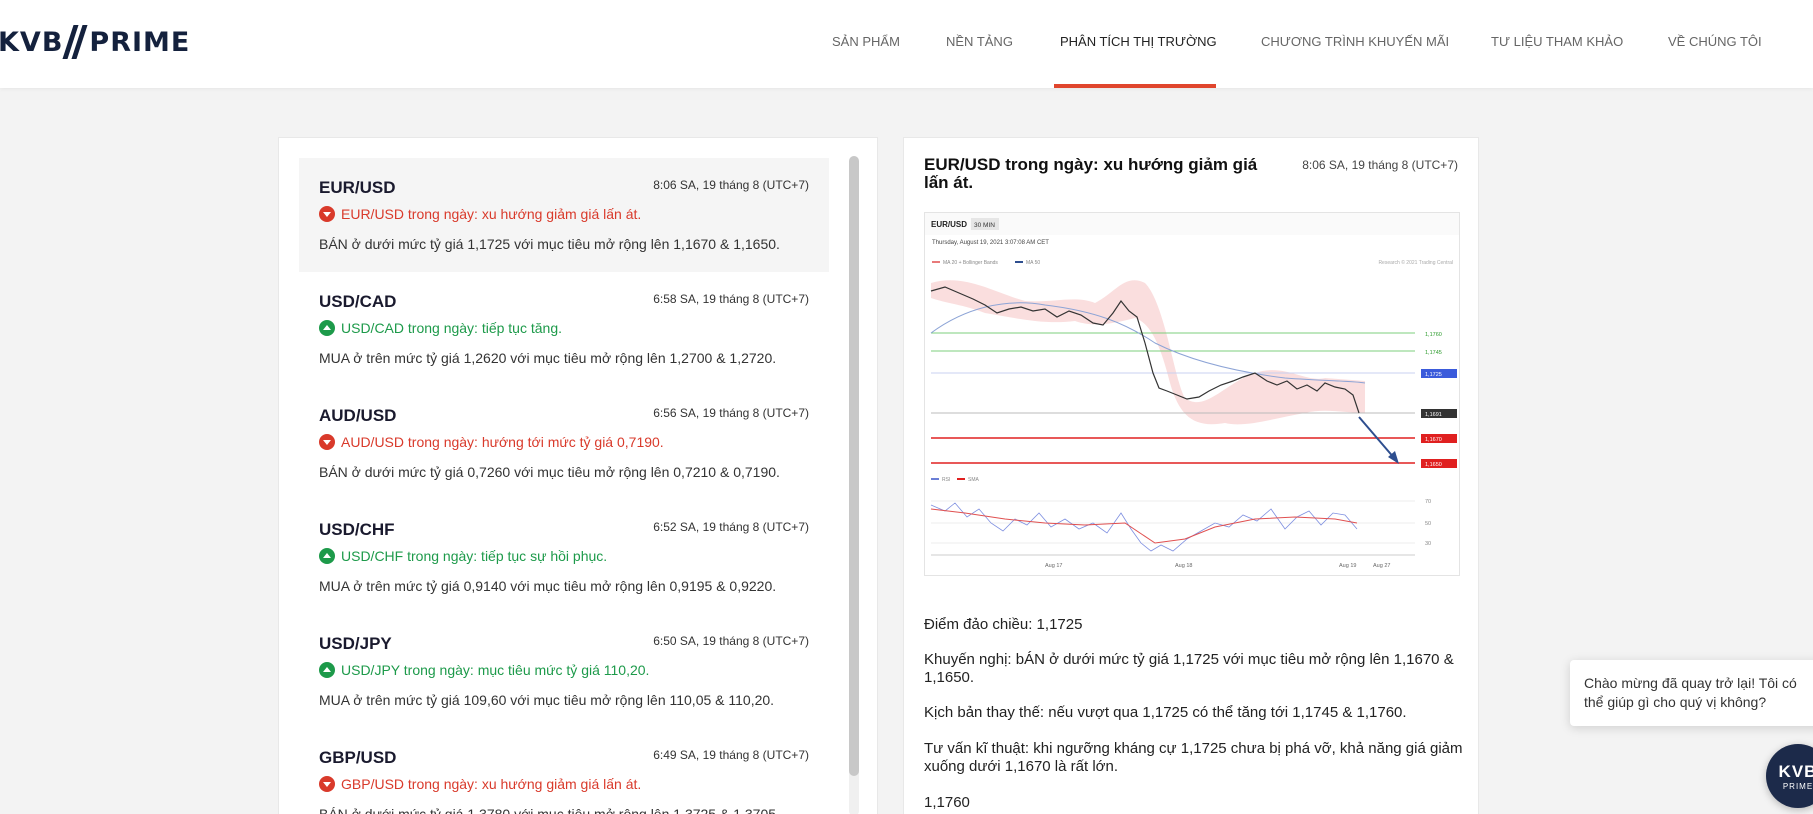  Describe the element at coordinates (1428, 524) in the screenshot. I see `rsi-level-label: 50` at that location.